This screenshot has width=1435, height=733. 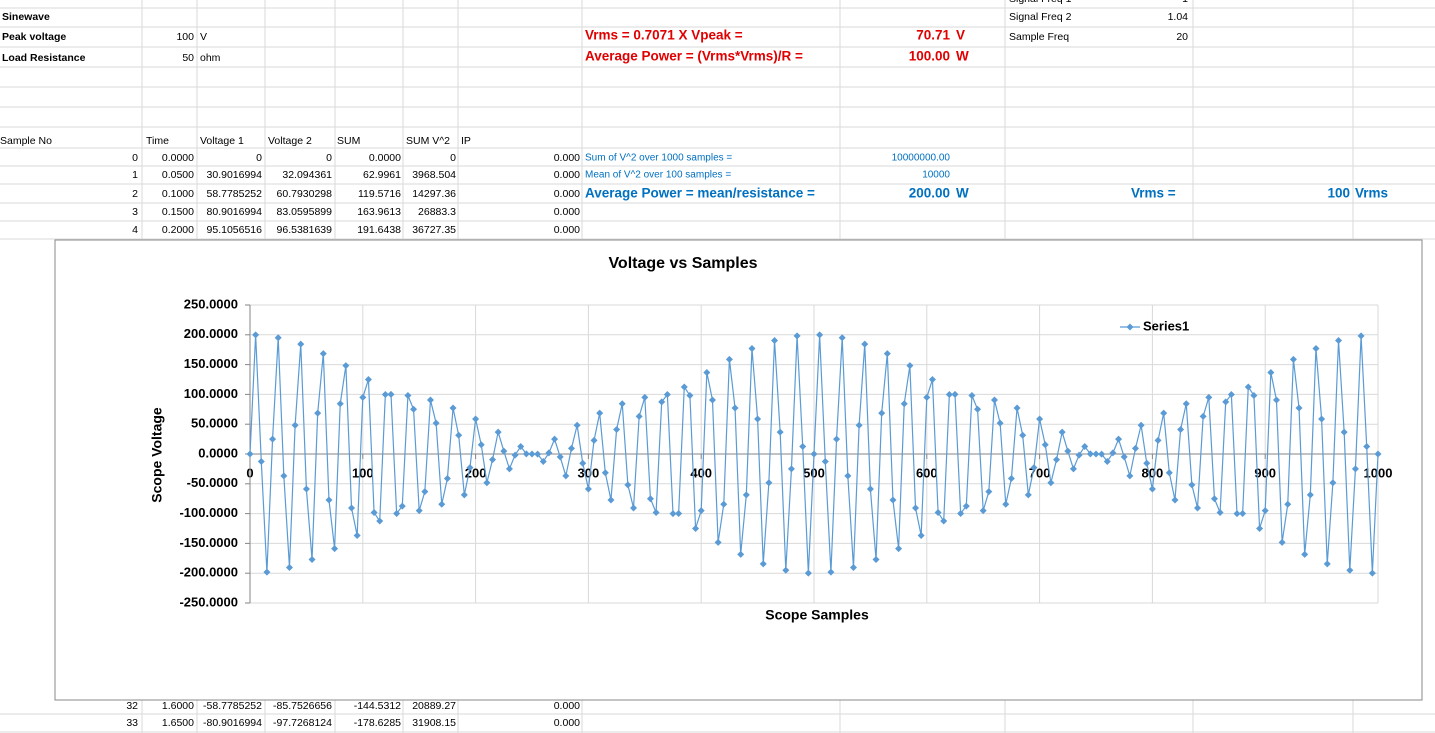 I want to click on stat-value: 100, so click(x=1338, y=193).